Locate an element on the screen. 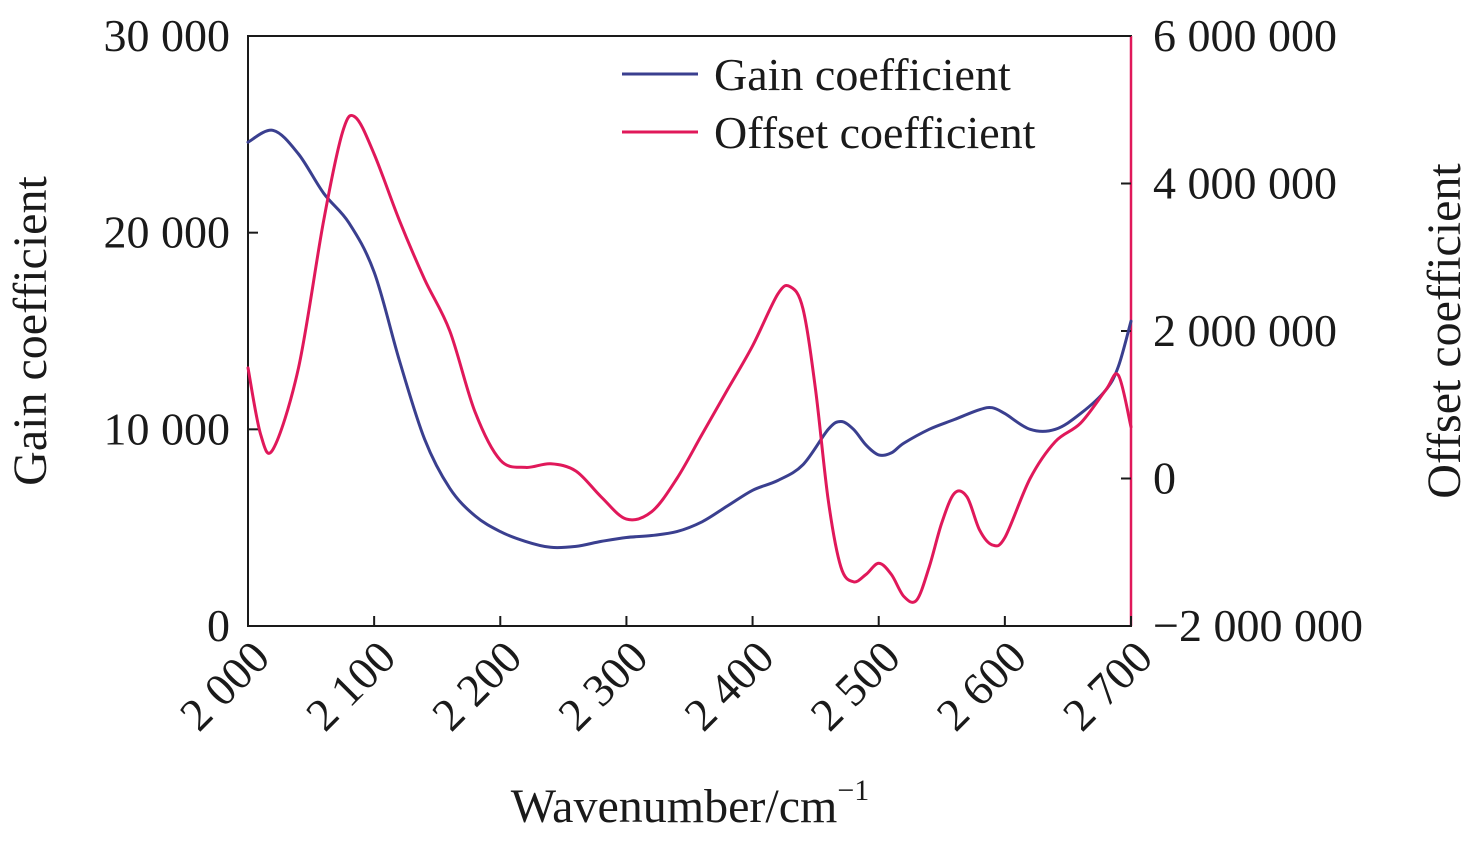 This screenshot has height=848, width=1477. y-left-axis-ticks: 0 10 000 20 000 30 000 is located at coordinates (181, 330).